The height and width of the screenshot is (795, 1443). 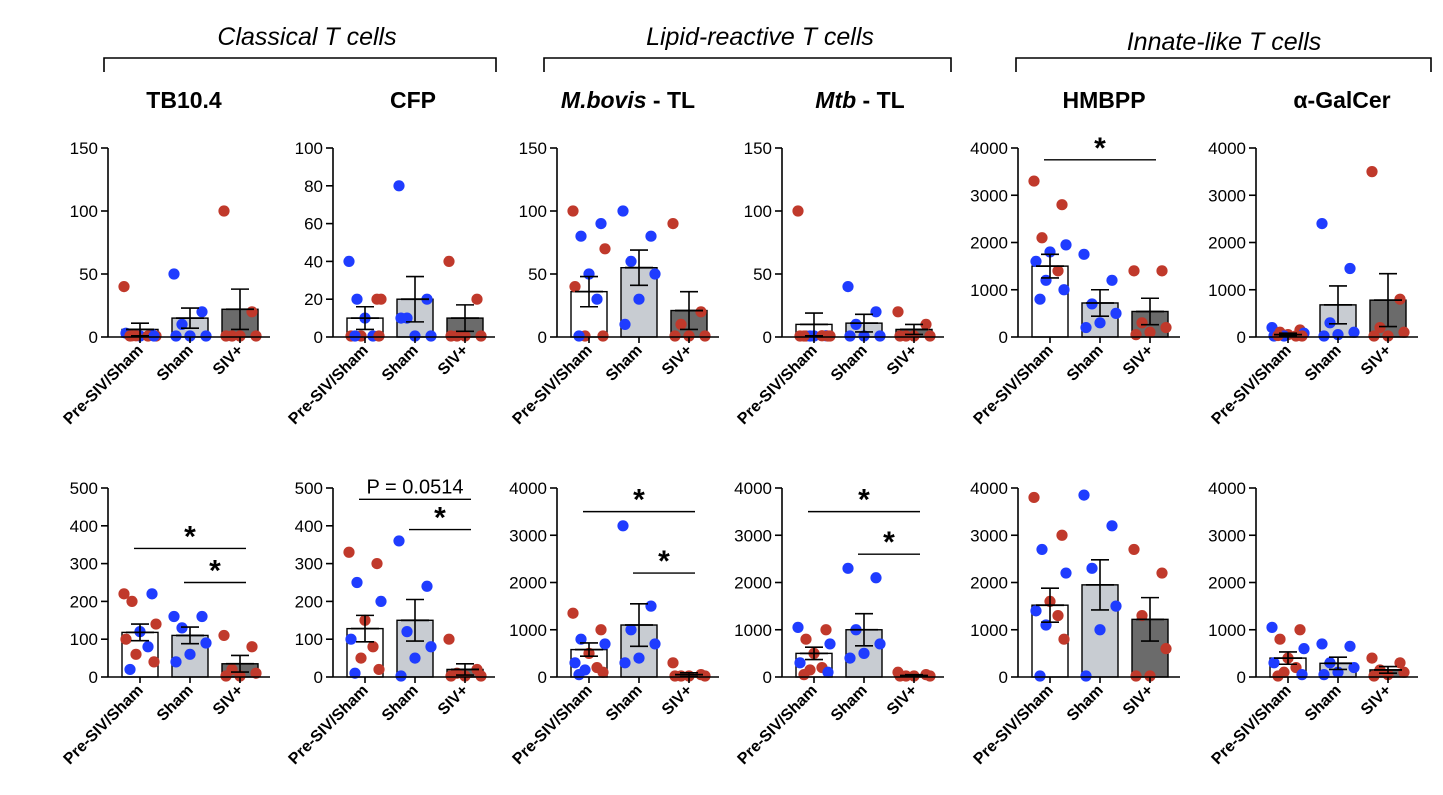 I want to click on y-tick-label: 200, so click(x=84, y=601).